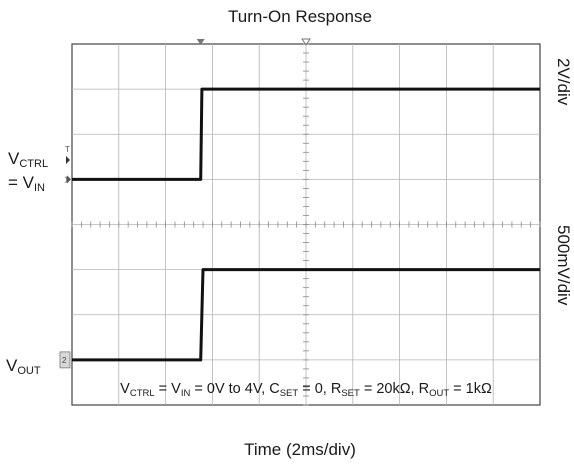 This screenshot has height=471, width=574. Describe the element at coordinates (14, 158) in the screenshot. I see `ch1-label-v: V` at that location.